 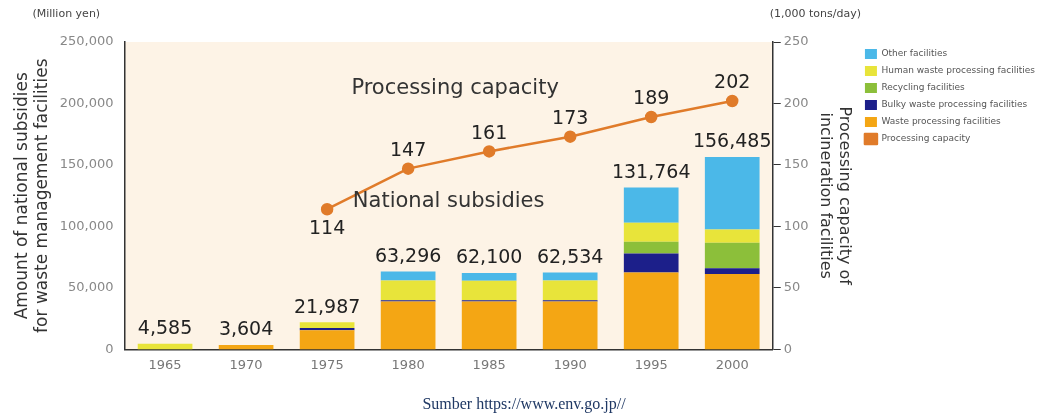 I want to click on total-label: 3,604, so click(x=246, y=328).